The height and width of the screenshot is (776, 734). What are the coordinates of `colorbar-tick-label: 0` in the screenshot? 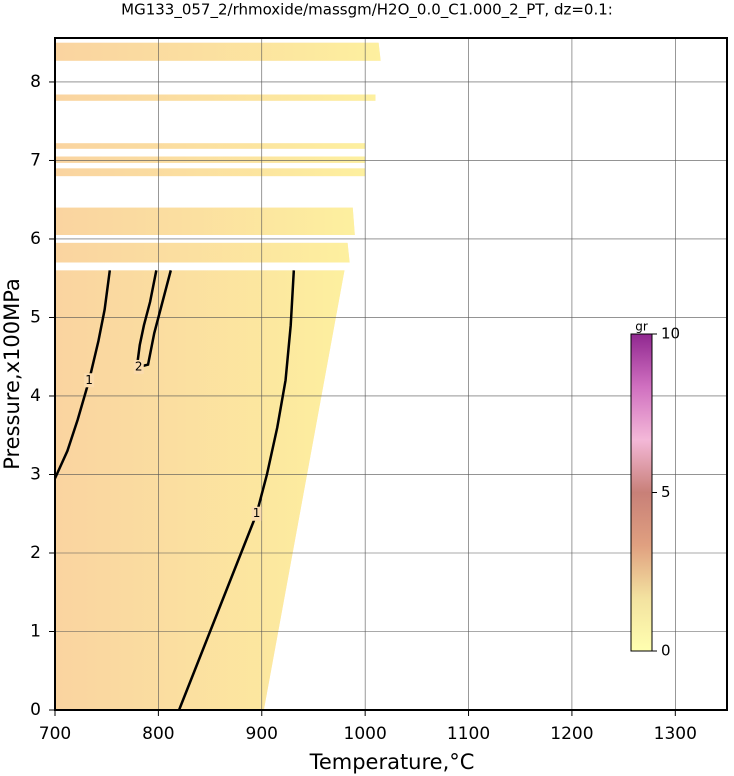 It's located at (666, 651).